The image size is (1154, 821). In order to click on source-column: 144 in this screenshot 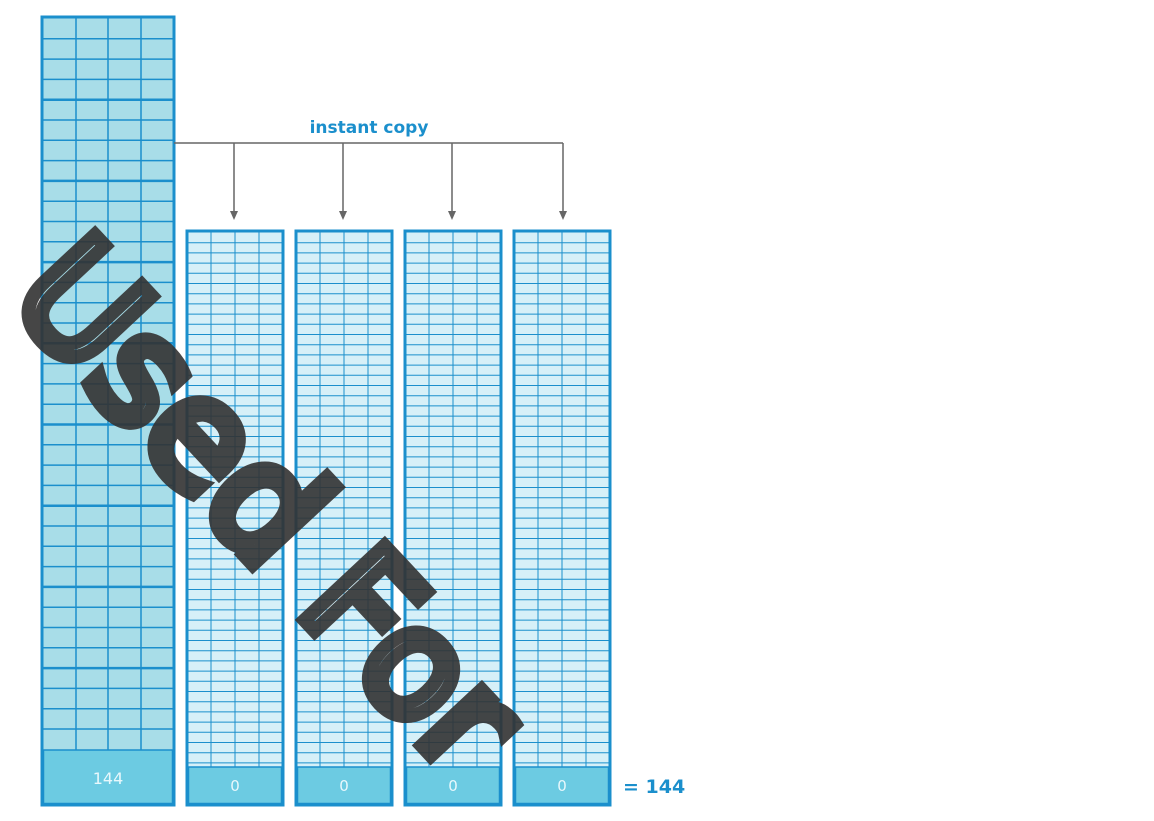, I will do `click(108, 411)`.